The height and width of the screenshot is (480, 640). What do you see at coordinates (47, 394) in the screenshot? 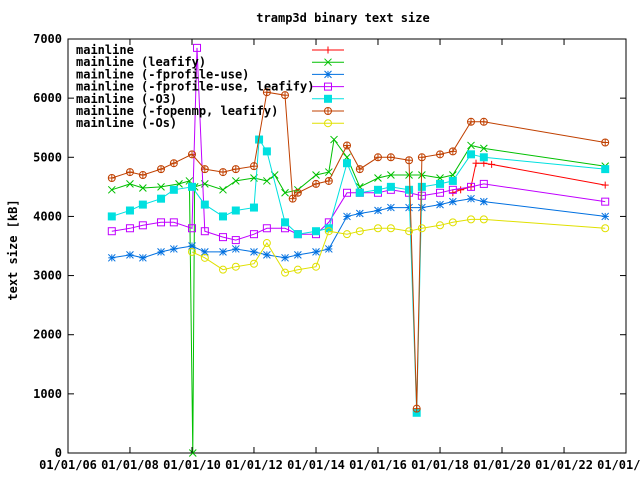
I see `y-tick-label: 1000` at bounding box center [47, 394].